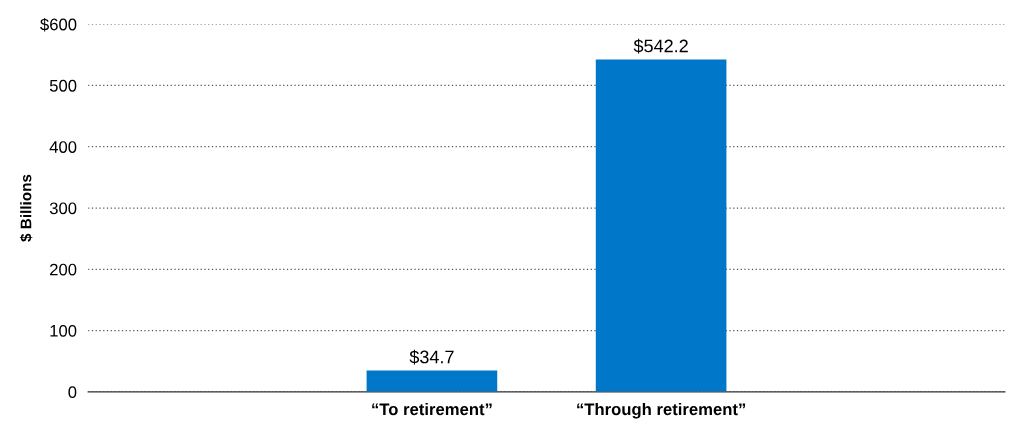  I want to click on x-tick-label: “Through retirement”, so click(661, 410).